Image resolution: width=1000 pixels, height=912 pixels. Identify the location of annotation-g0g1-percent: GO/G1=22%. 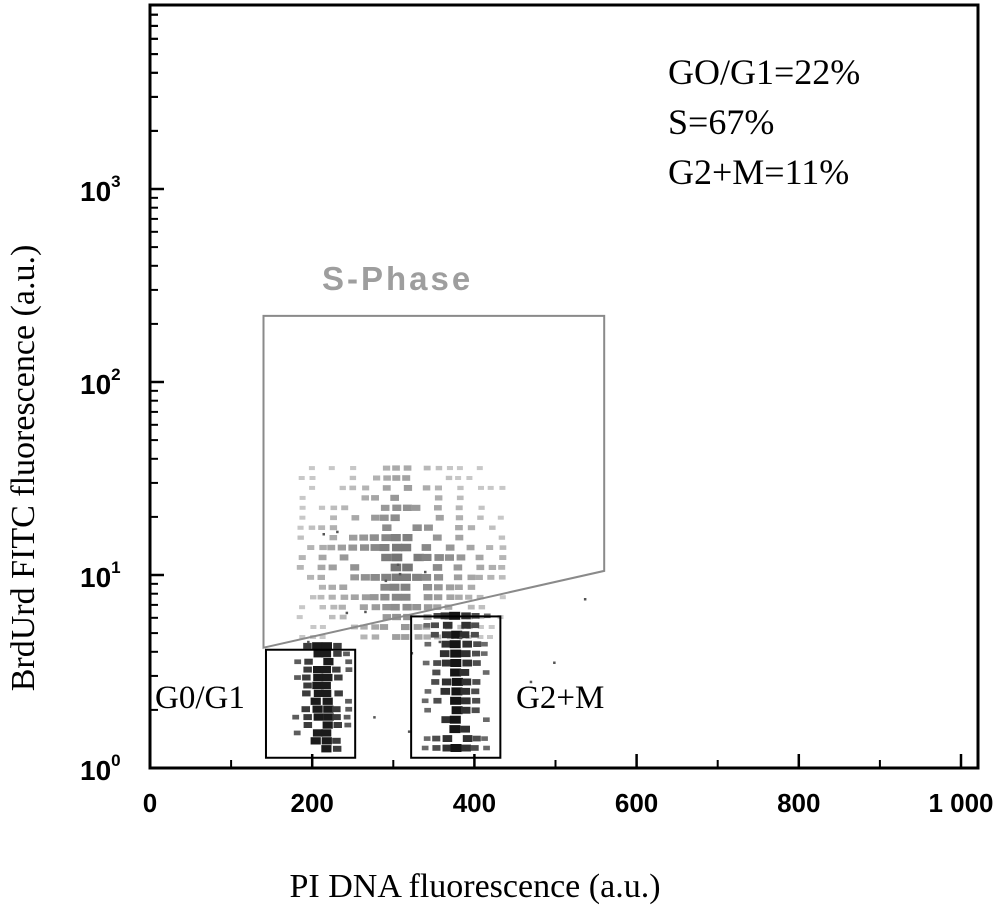
(764, 72).